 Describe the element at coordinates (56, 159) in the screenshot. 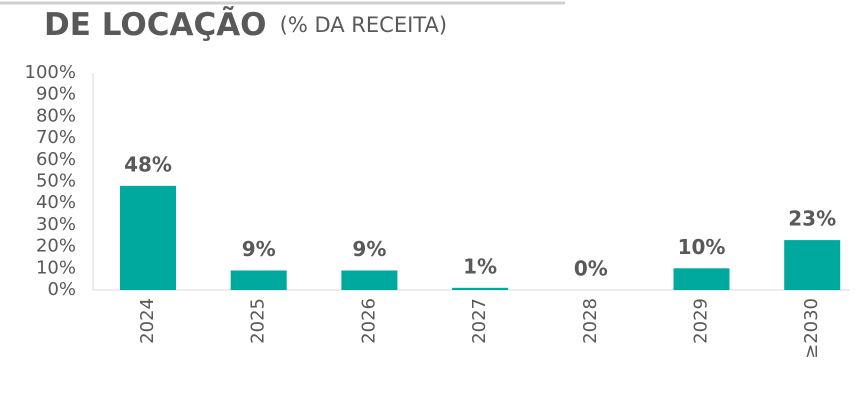

I see `y-tick-label: 60%` at that location.